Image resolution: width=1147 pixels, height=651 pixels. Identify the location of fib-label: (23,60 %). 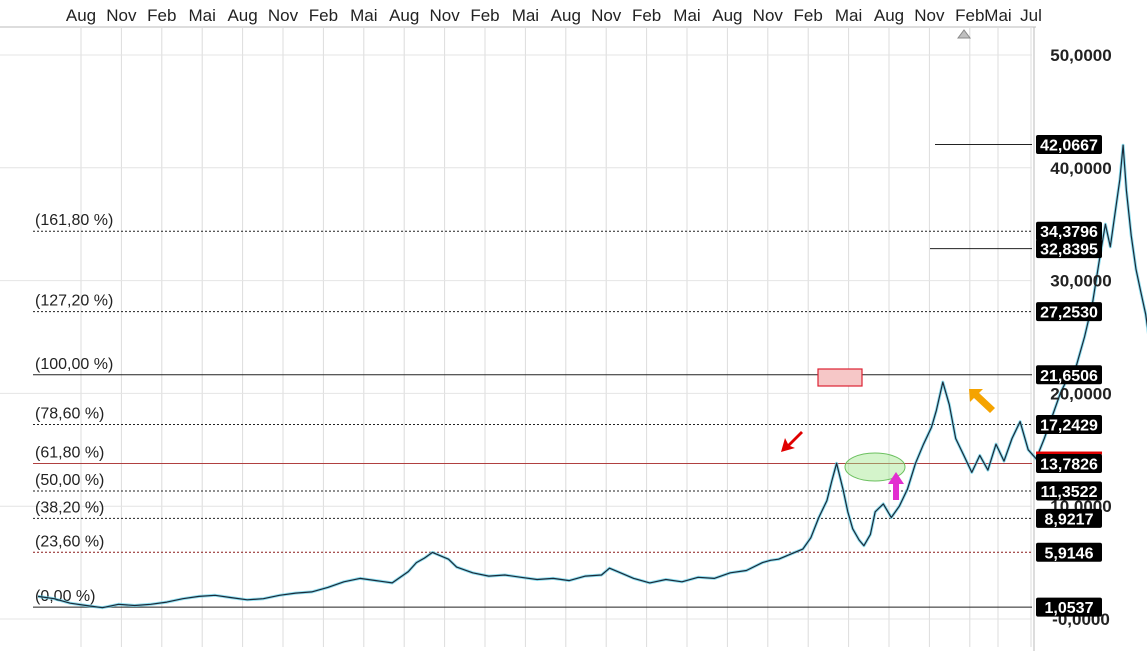
(69, 541).